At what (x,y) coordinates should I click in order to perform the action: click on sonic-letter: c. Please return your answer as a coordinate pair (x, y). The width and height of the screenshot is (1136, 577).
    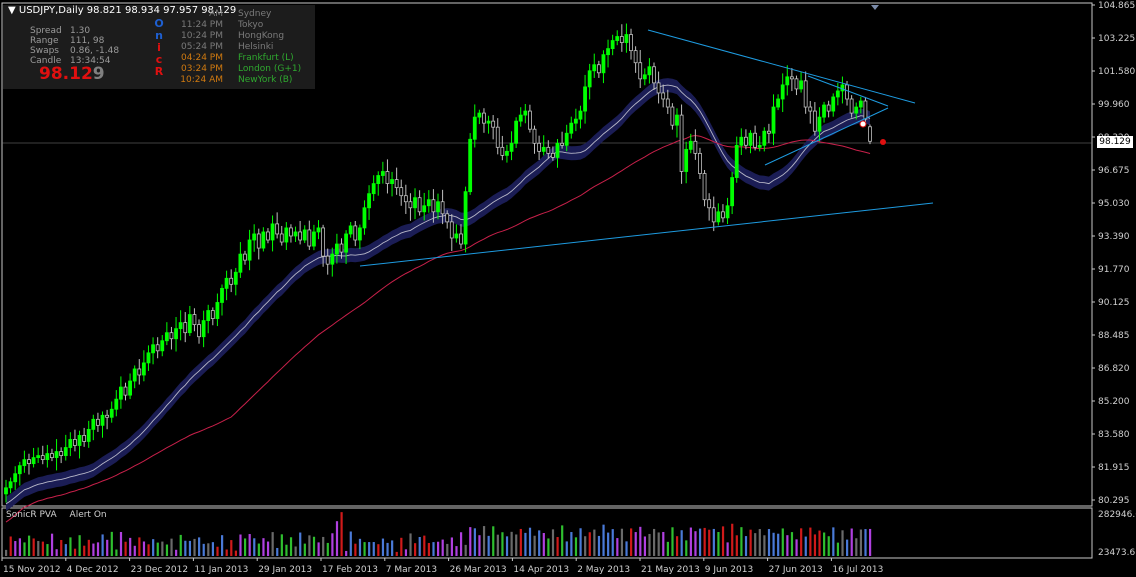
    Looking at the image, I should click on (159, 59).